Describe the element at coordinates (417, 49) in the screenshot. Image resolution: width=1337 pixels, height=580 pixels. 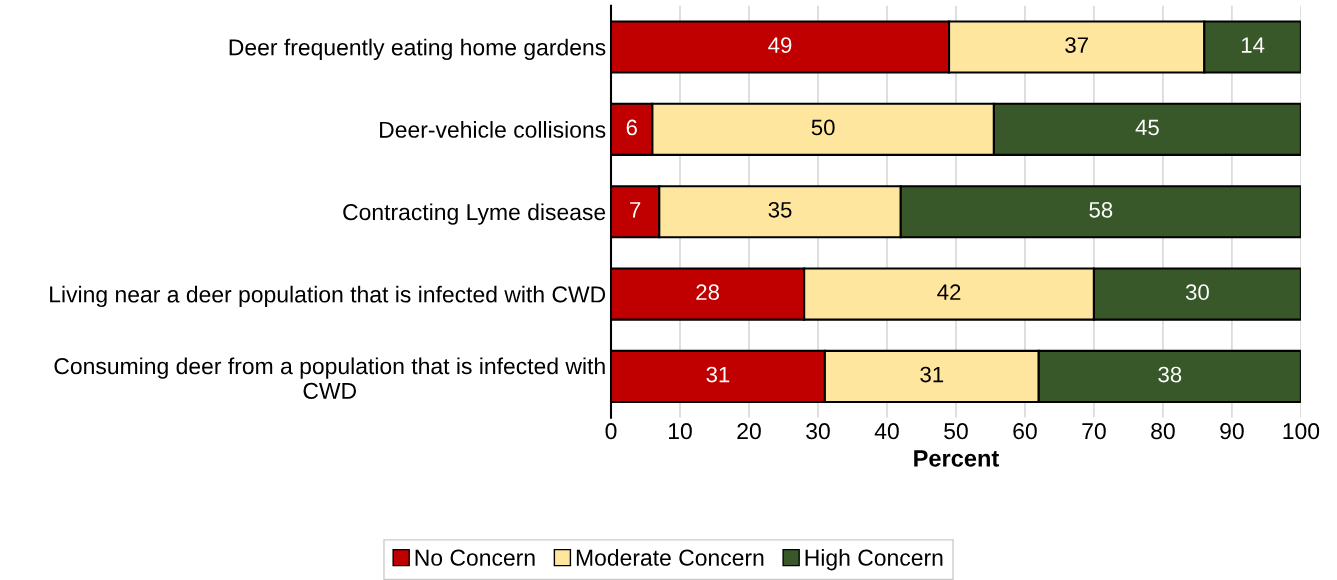
I see `y-tick-label: Deer frequently eating home gardens` at that location.